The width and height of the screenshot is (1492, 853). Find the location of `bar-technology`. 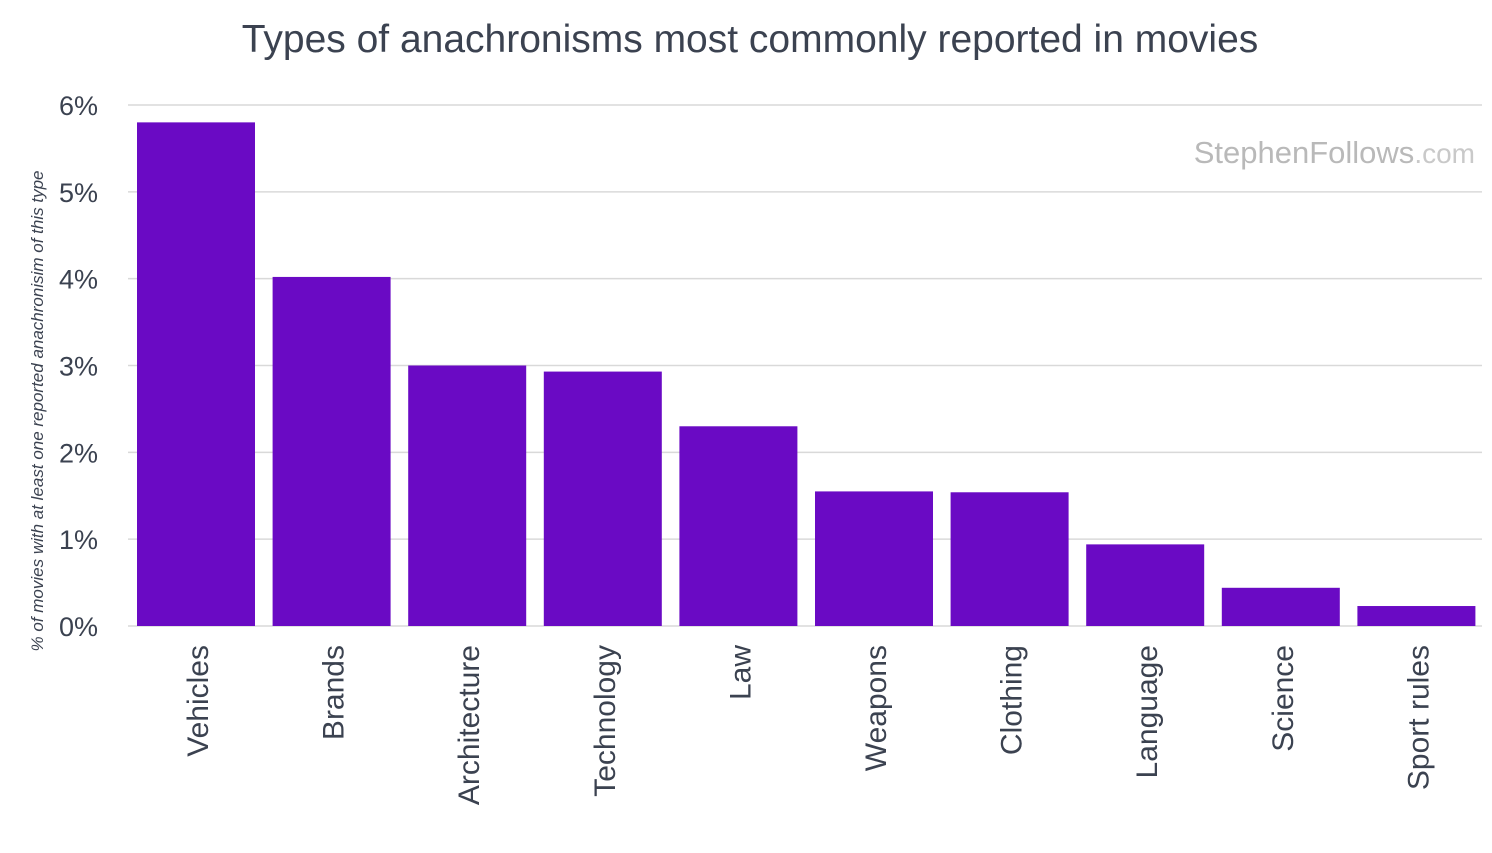

bar-technology is located at coordinates (602, 498).